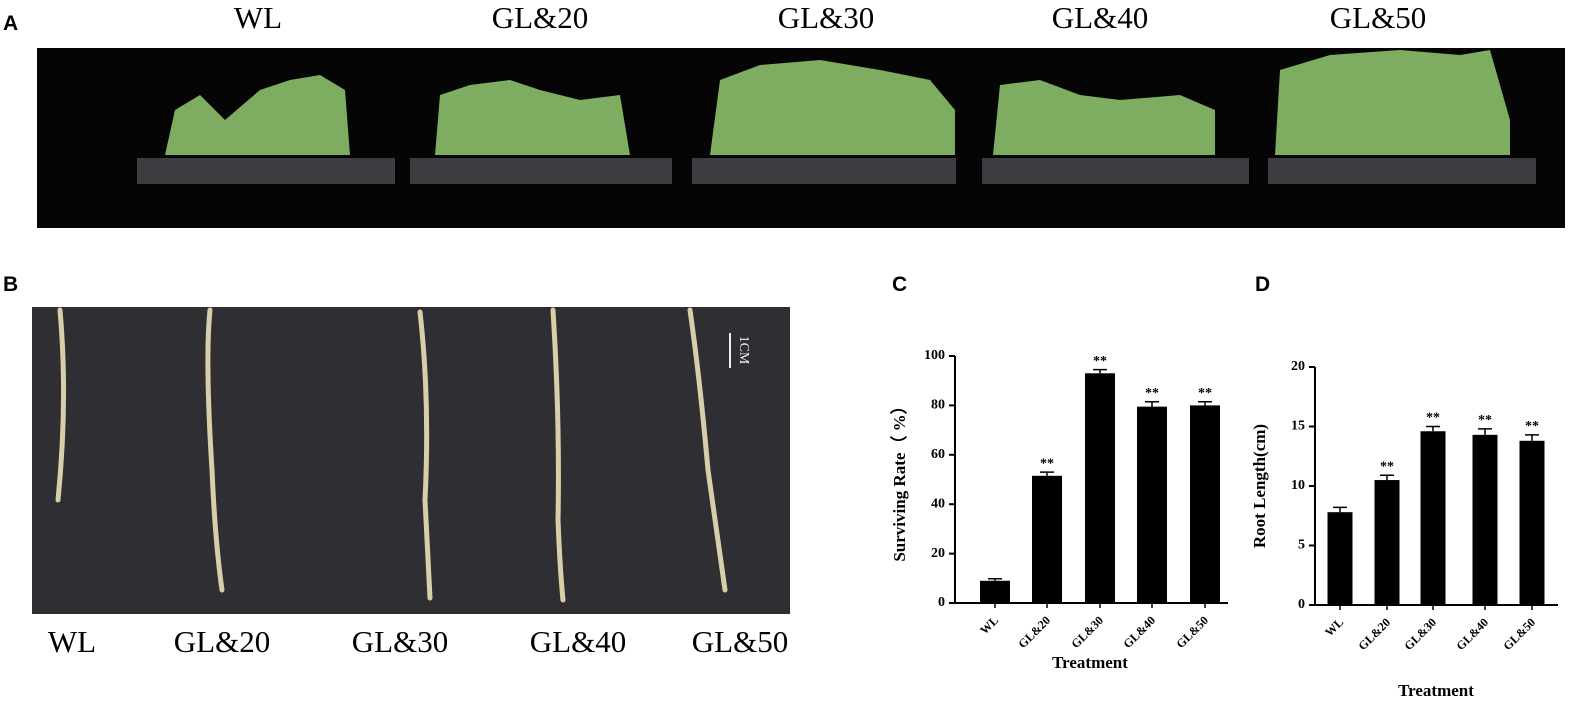 The height and width of the screenshot is (717, 1590). I want to click on trays, so click(836, 171).